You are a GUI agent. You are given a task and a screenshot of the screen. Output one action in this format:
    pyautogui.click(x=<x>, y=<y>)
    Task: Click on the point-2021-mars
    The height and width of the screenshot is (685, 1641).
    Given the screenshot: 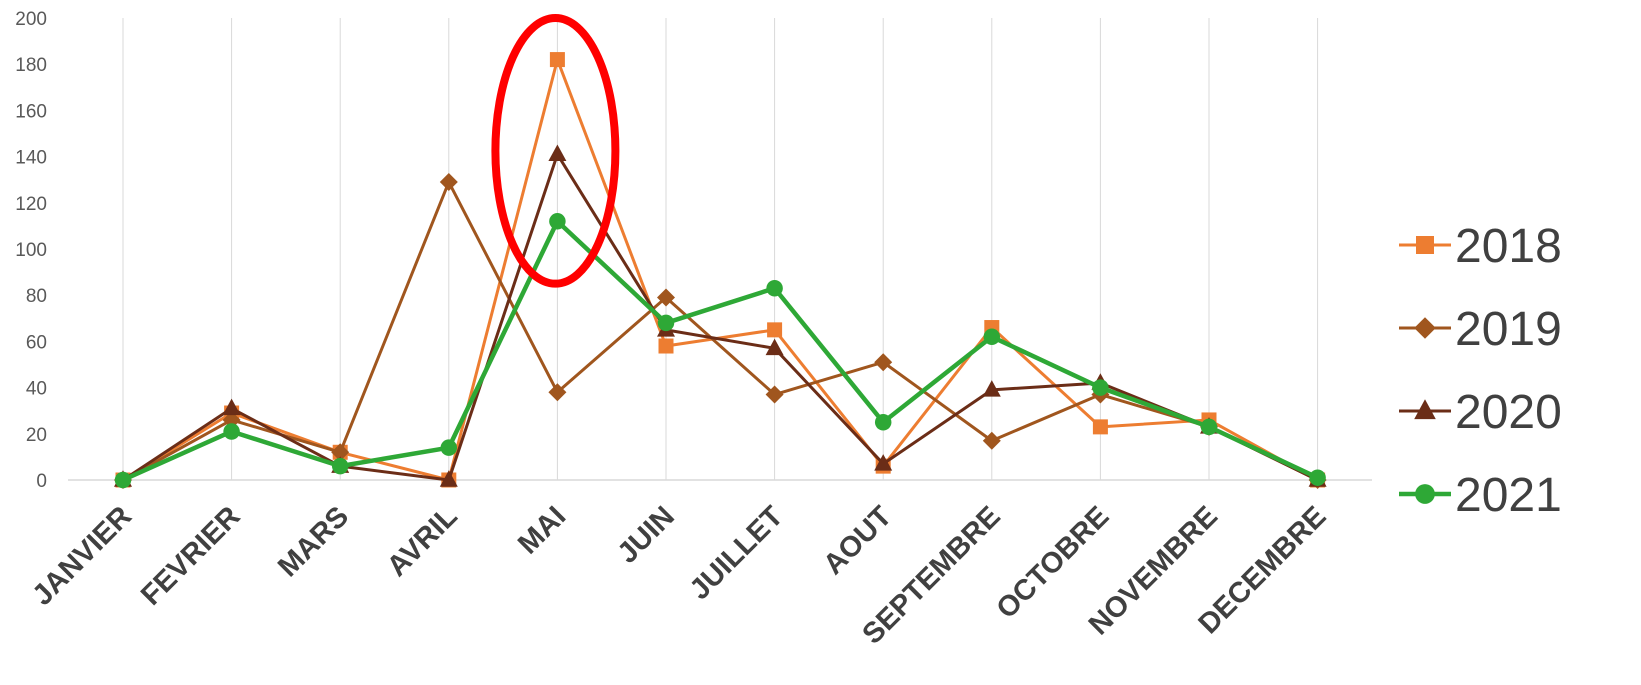 What is the action you would take?
    pyautogui.click(x=340, y=466)
    